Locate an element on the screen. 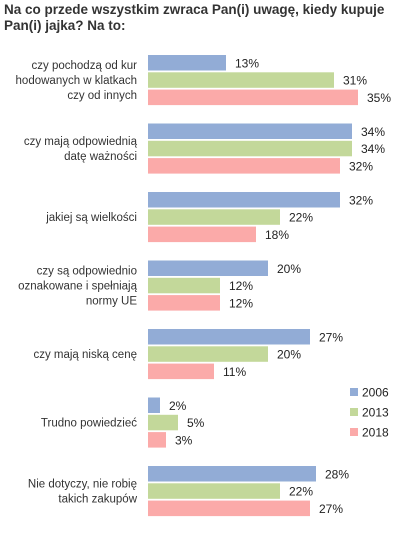  category-label-line: oznakowane i spełniają is located at coordinates (78, 287).